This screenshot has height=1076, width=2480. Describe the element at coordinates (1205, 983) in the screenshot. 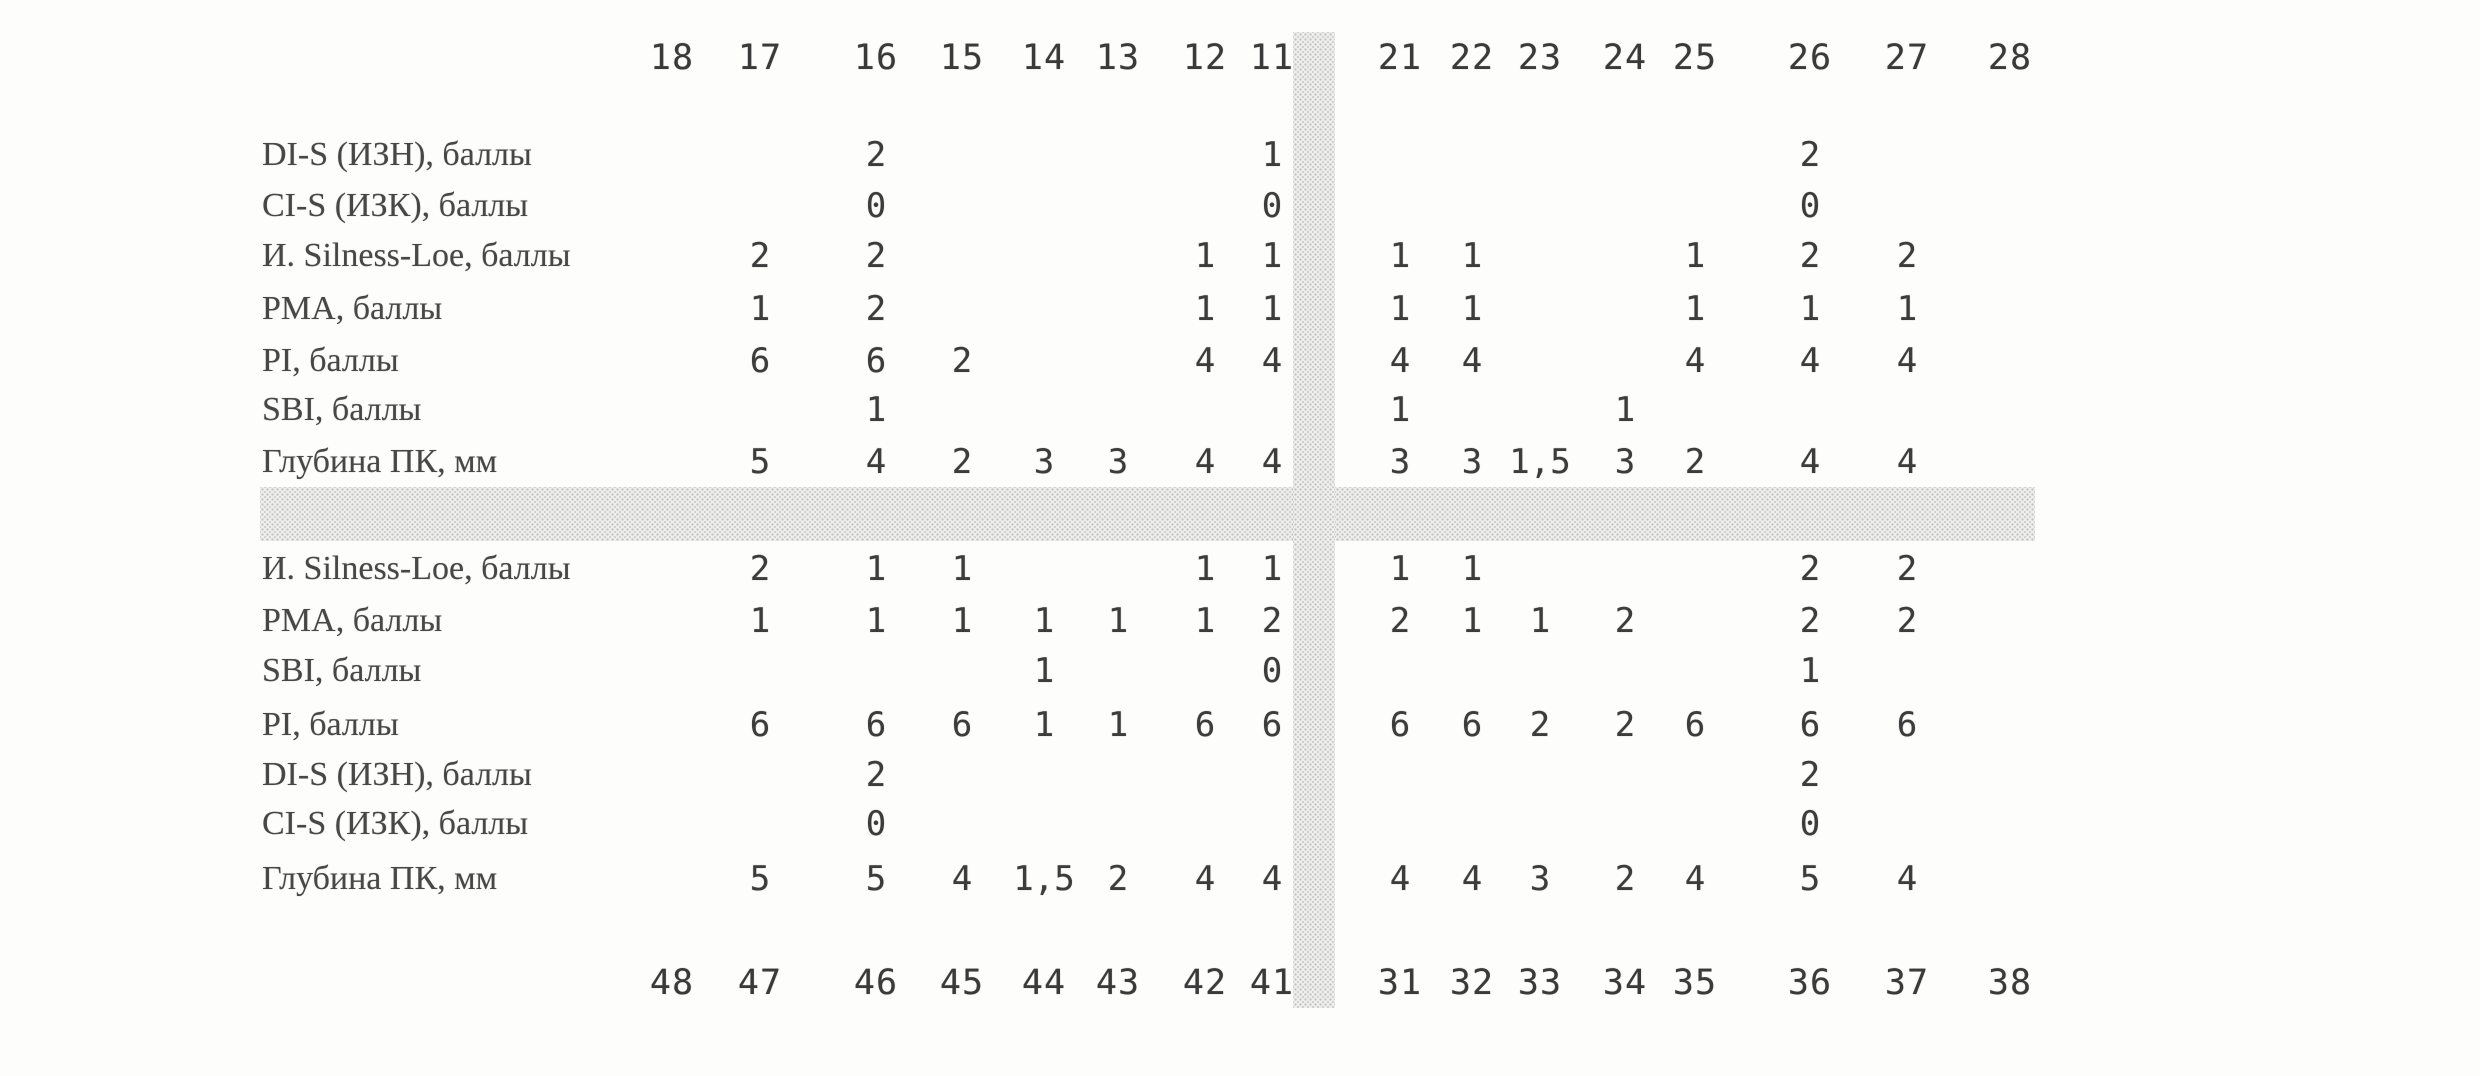

I see `tooth-number-lower-42: 42` at that location.